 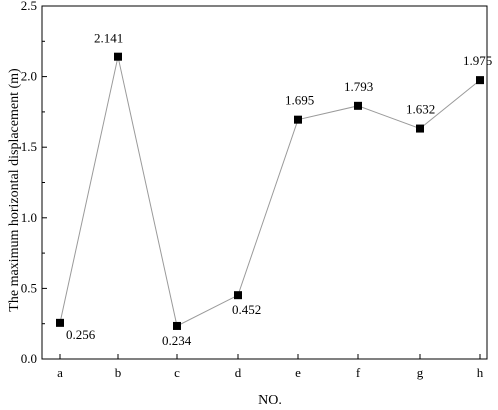 What do you see at coordinates (177, 340) in the screenshot?
I see `data-label: 0.234` at bounding box center [177, 340].